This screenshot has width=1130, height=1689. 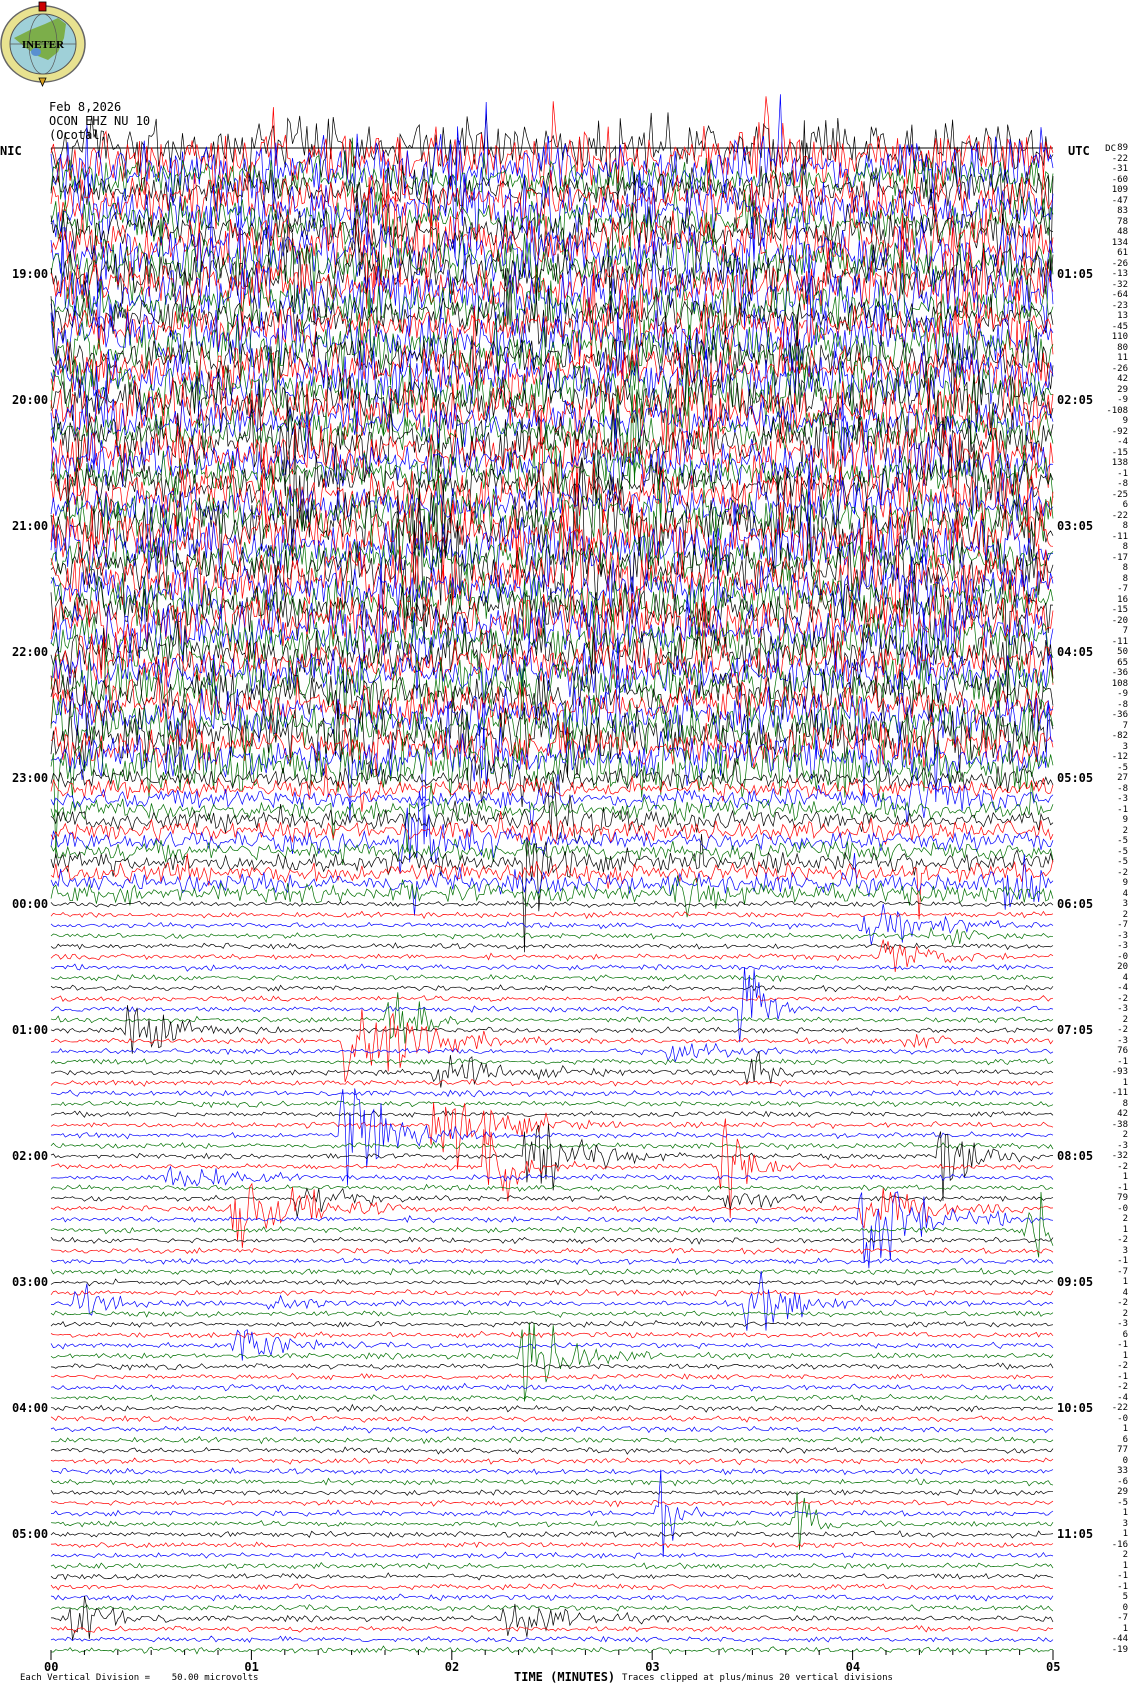 I want to click on dc-offset-value: 77, so click(x=1122, y=1450).